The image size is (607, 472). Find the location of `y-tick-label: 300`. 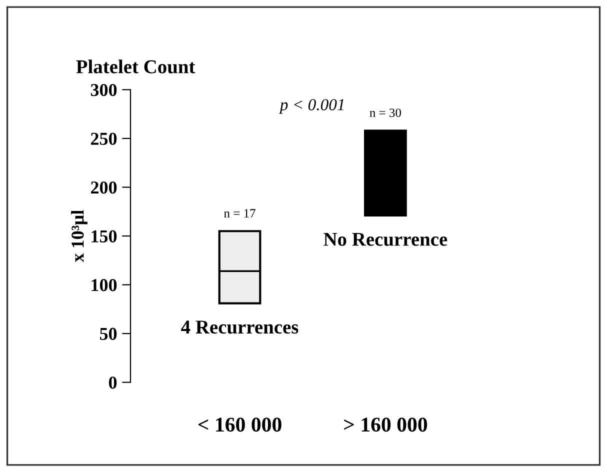

y-tick-label: 300 is located at coordinates (103, 90).